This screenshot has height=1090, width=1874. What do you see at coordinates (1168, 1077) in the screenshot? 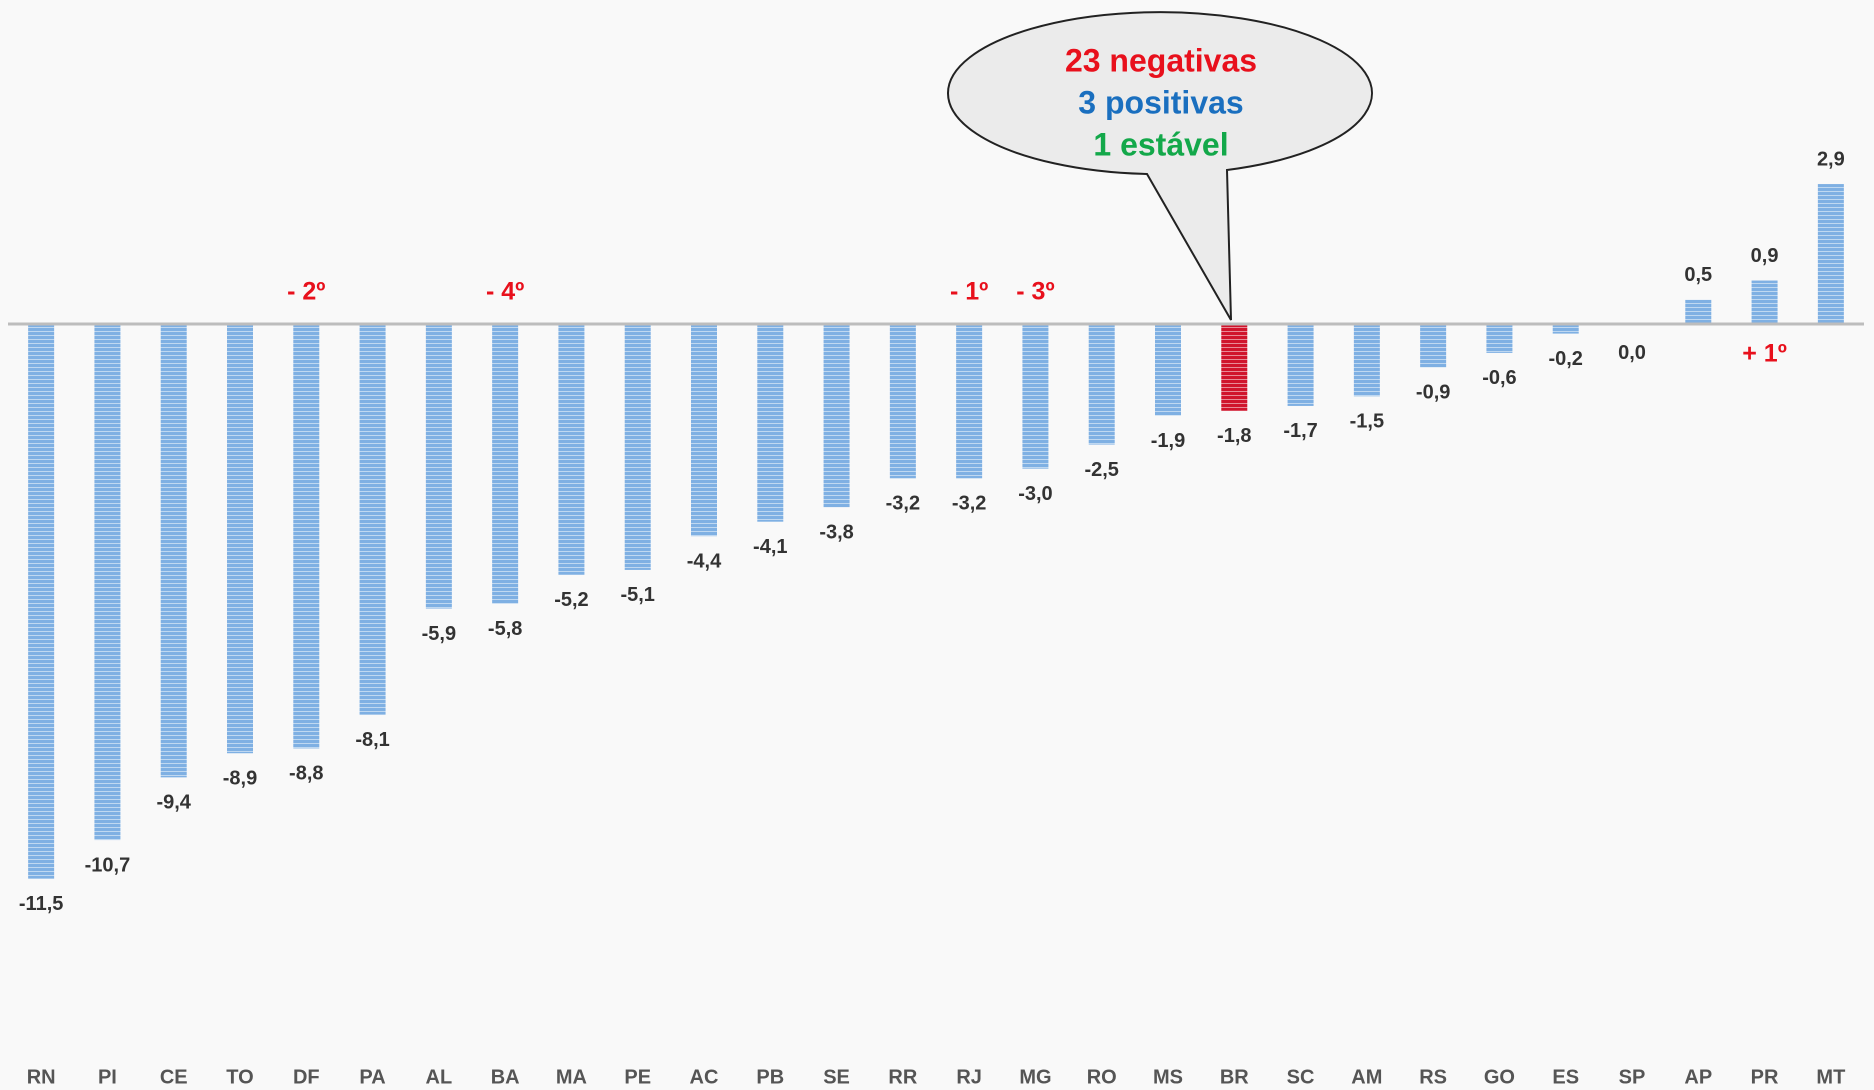
I see `x-tick-label: MS` at bounding box center [1168, 1077].